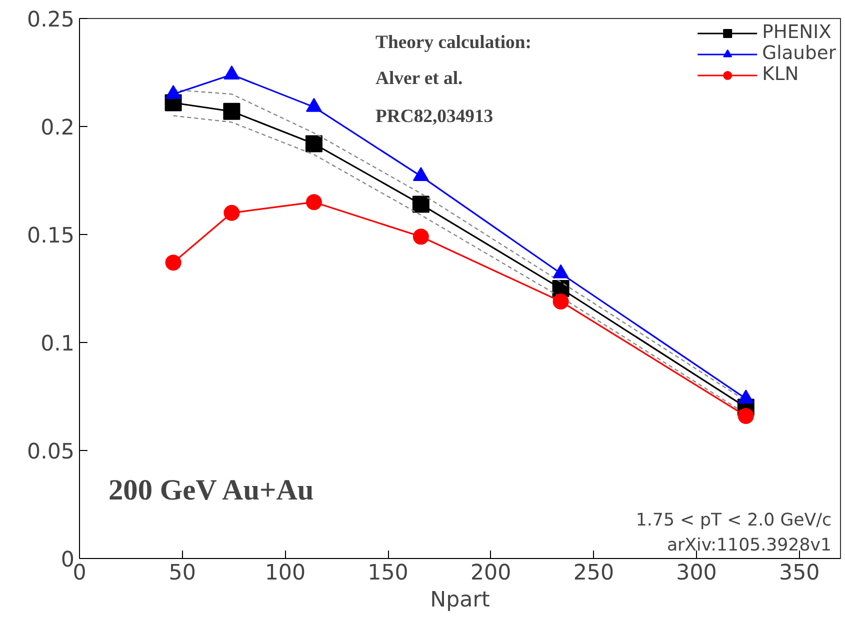 The image size is (845, 643). I want to click on annotation: Theory calculation:, so click(454, 42).